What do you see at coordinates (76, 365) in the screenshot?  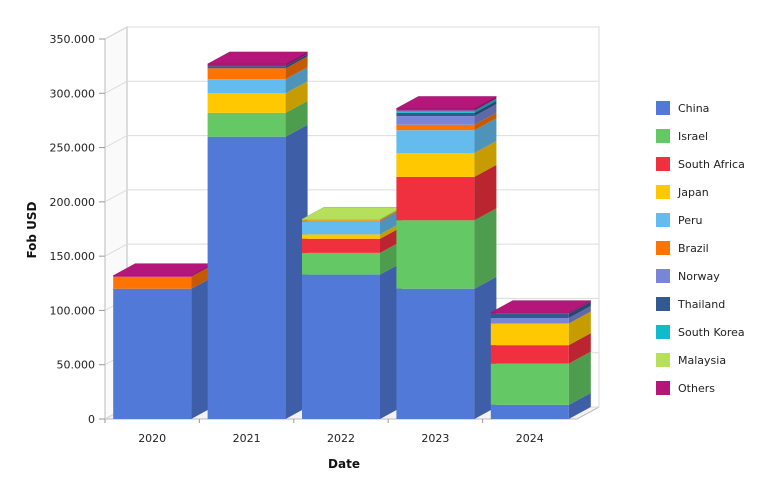 I see `y-tick-label: 50.000` at bounding box center [76, 365].